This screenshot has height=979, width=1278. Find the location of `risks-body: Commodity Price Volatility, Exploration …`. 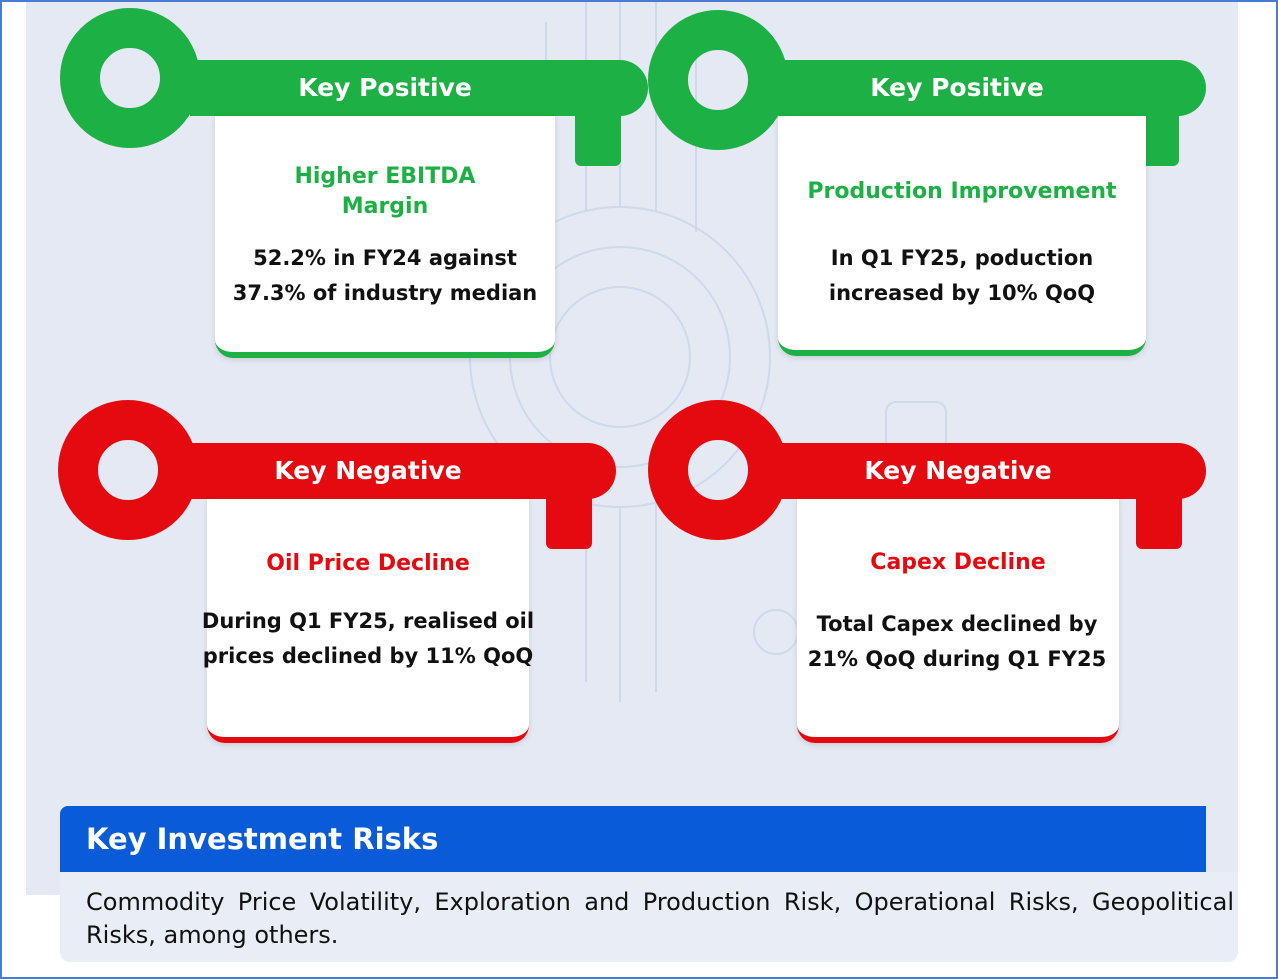

risks-body: Commodity Price Volatility, Exploration … is located at coordinates (649, 917).